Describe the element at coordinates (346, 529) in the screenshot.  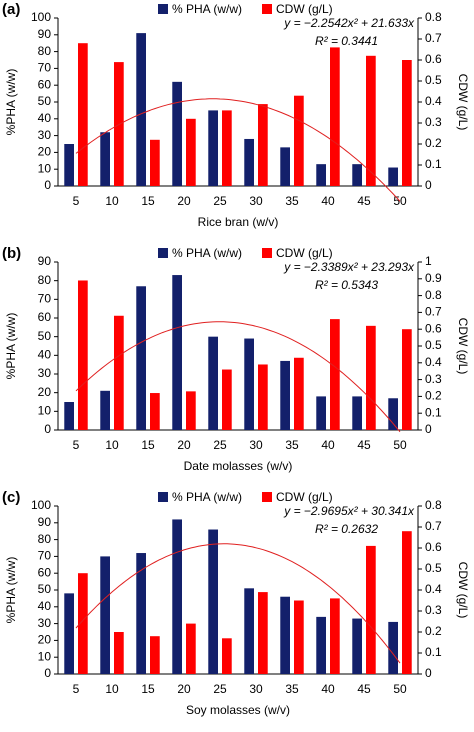
I see `trend-r2: R² = 0.2632` at that location.